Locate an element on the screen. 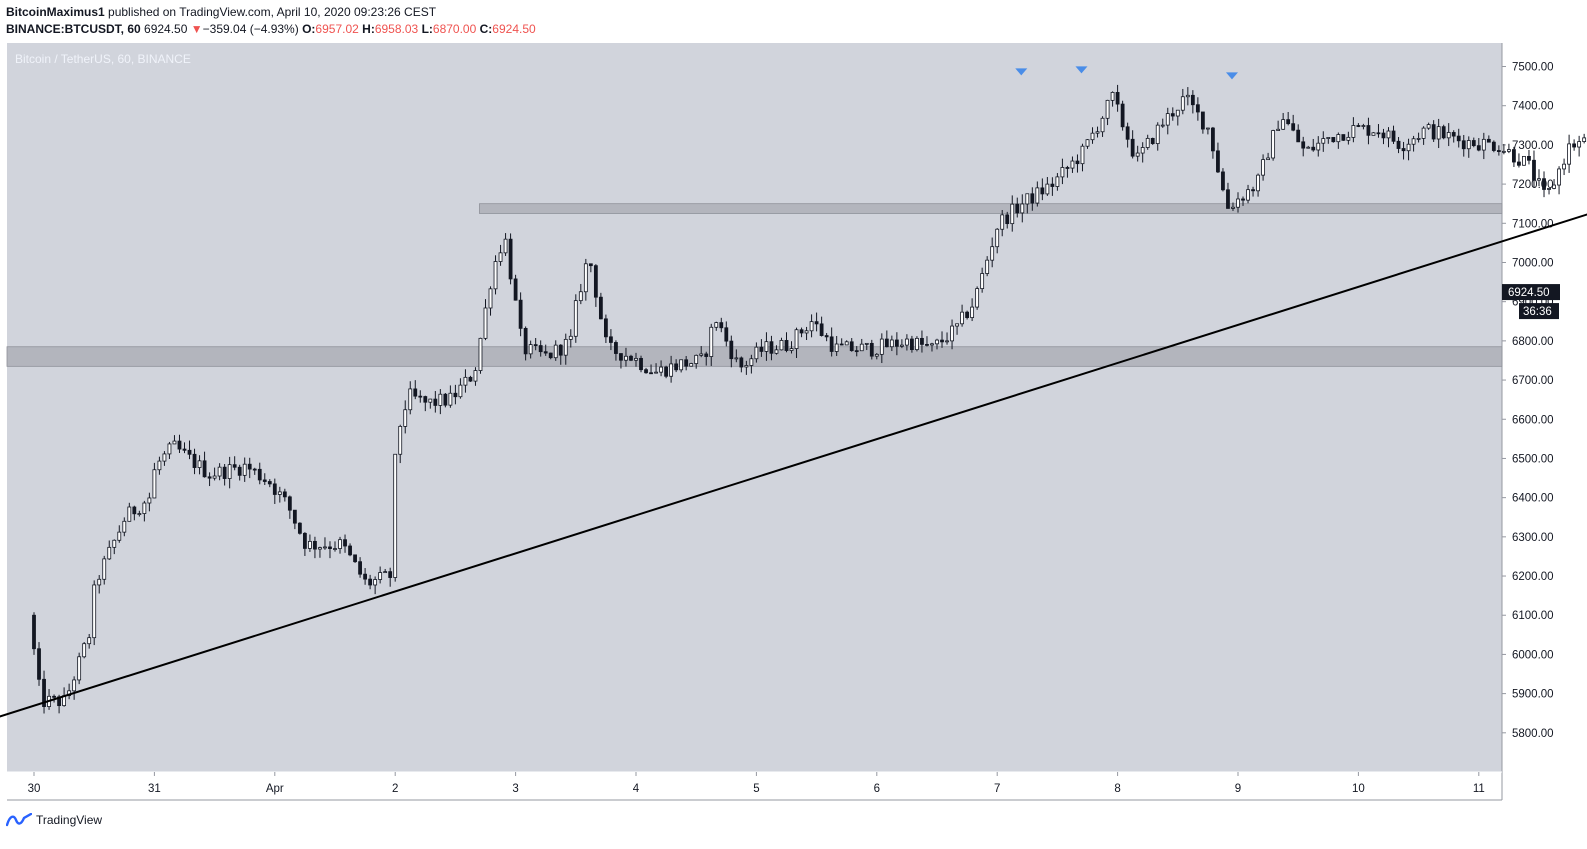  tradingview-brand: TradingView is located at coordinates (69, 820).